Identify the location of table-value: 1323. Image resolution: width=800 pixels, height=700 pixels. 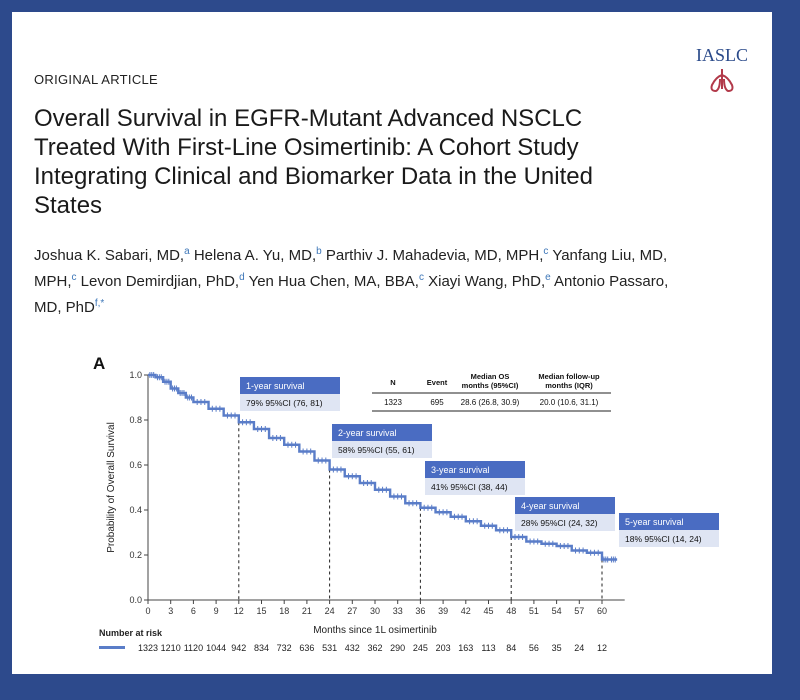
(393, 402).